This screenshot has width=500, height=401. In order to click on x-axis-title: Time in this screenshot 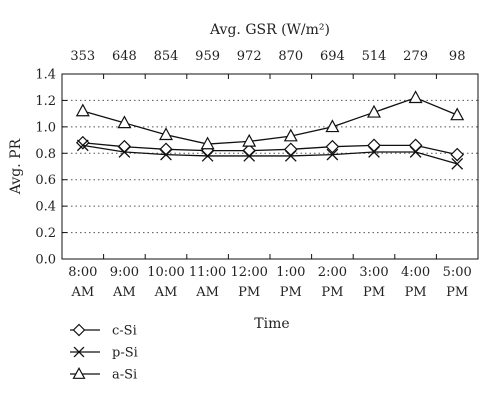, I will do `click(271, 324)`.